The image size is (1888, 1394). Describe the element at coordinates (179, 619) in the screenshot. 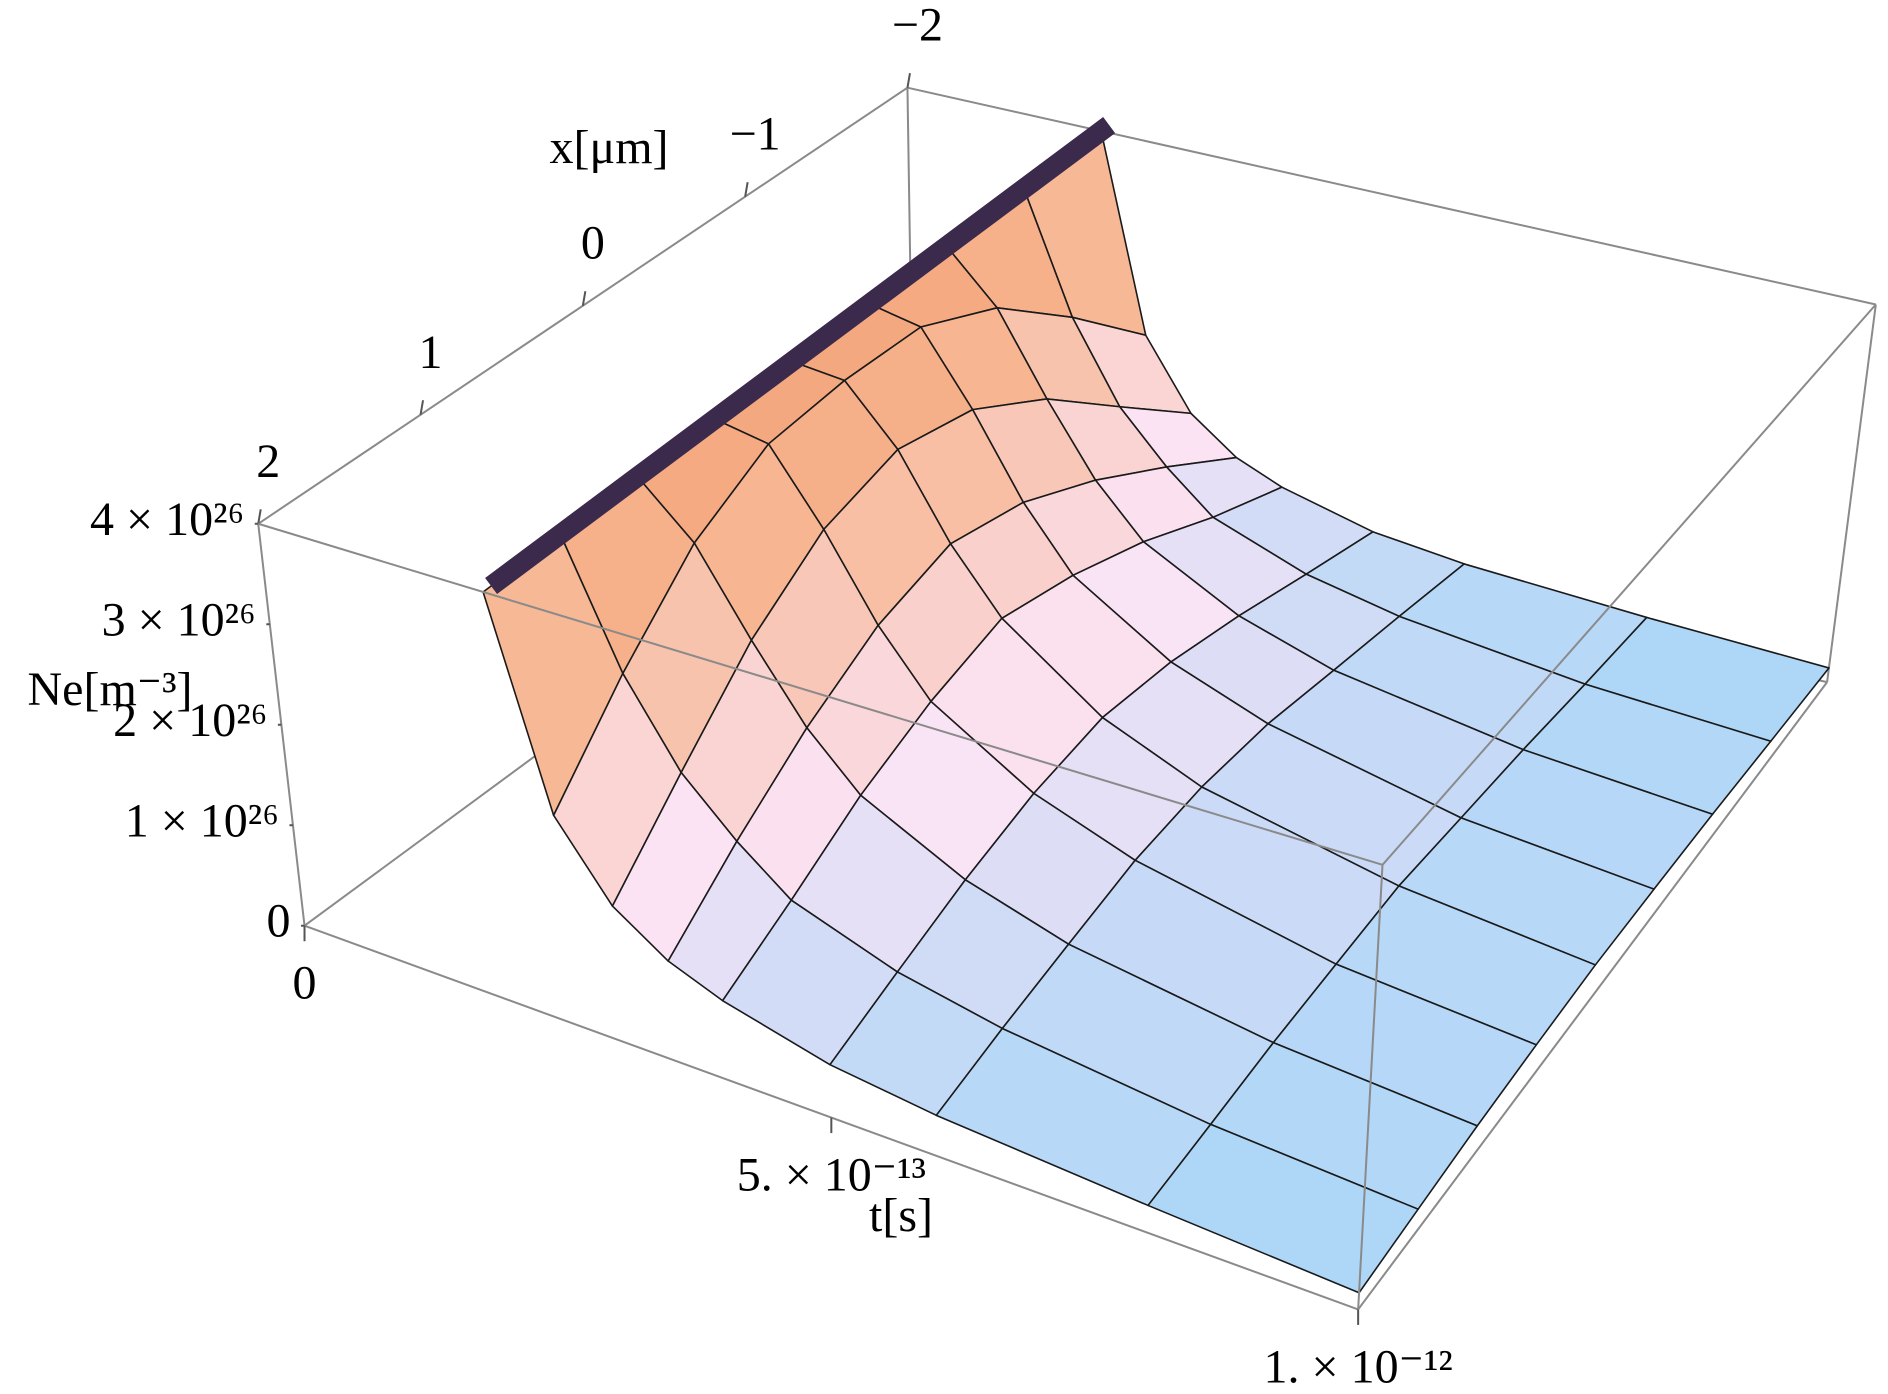

I see `z-tick-label: 3 × 10²⁶` at that location.